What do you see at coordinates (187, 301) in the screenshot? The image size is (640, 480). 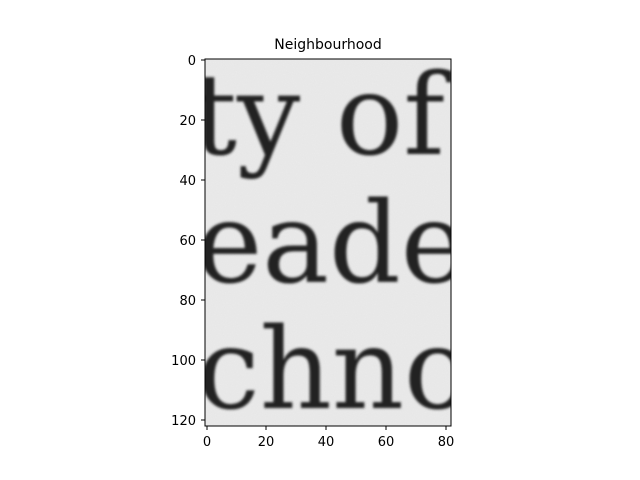 I see `y-tick-label: 80` at bounding box center [187, 301].